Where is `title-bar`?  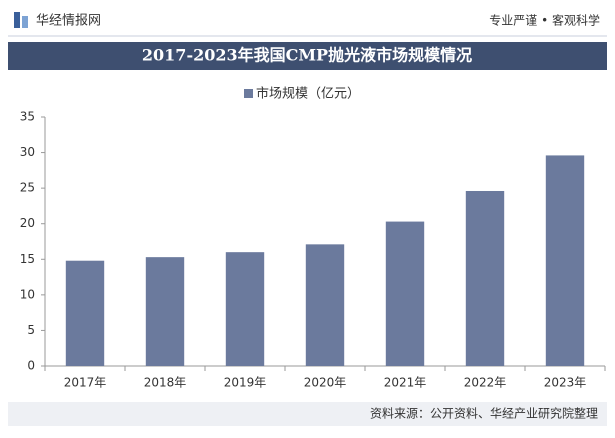
title-bar is located at coordinates (307, 56).